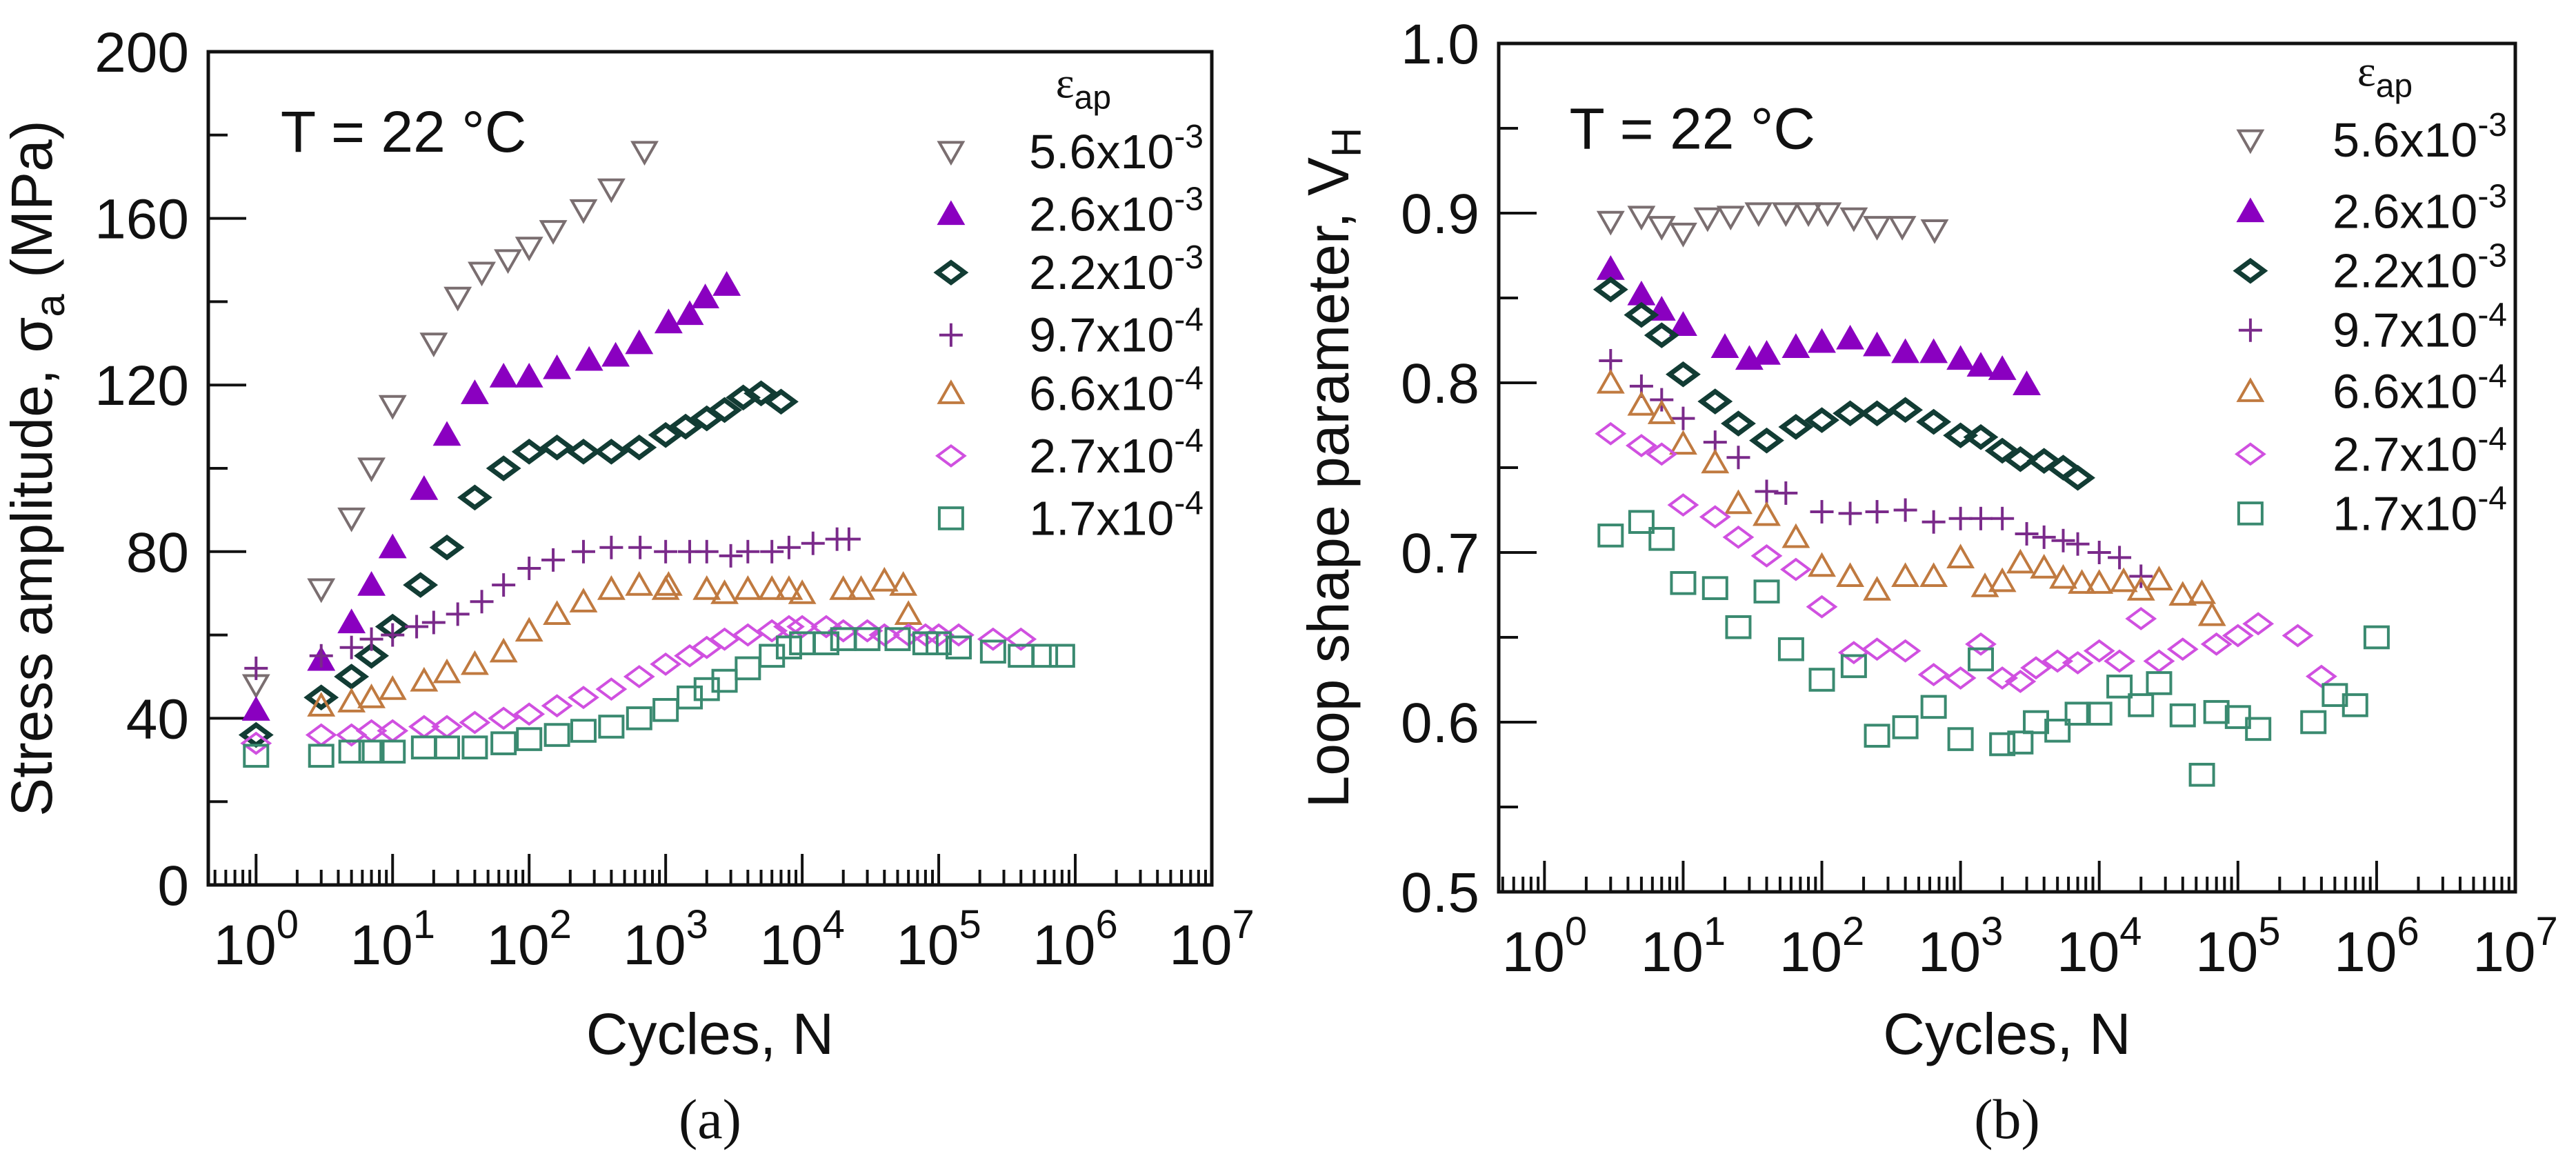 The height and width of the screenshot is (1156, 2576). I want to click on x-tick-label: 10¹, so click(392, 939).